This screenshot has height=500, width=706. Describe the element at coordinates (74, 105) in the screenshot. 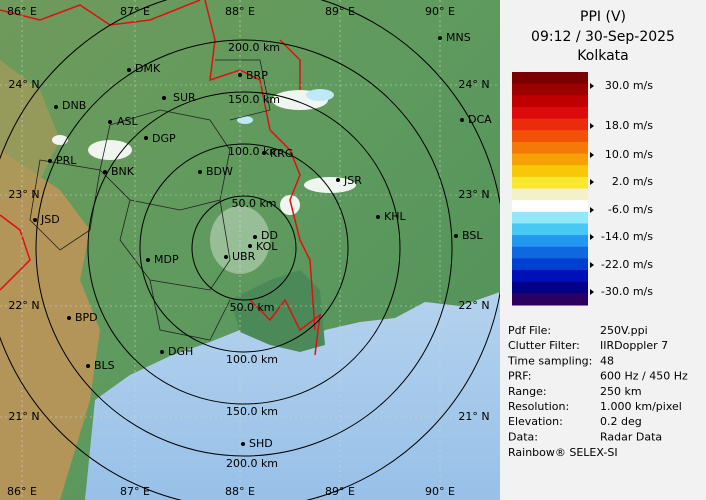

I see `city-label: DNB` at that location.